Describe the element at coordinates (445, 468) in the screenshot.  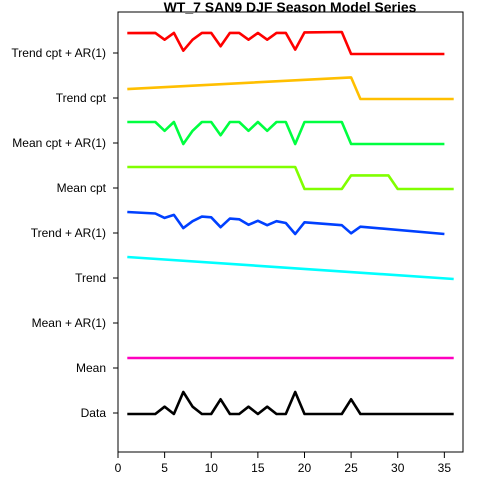
I see `x-tick-label-35: 35` at that location.